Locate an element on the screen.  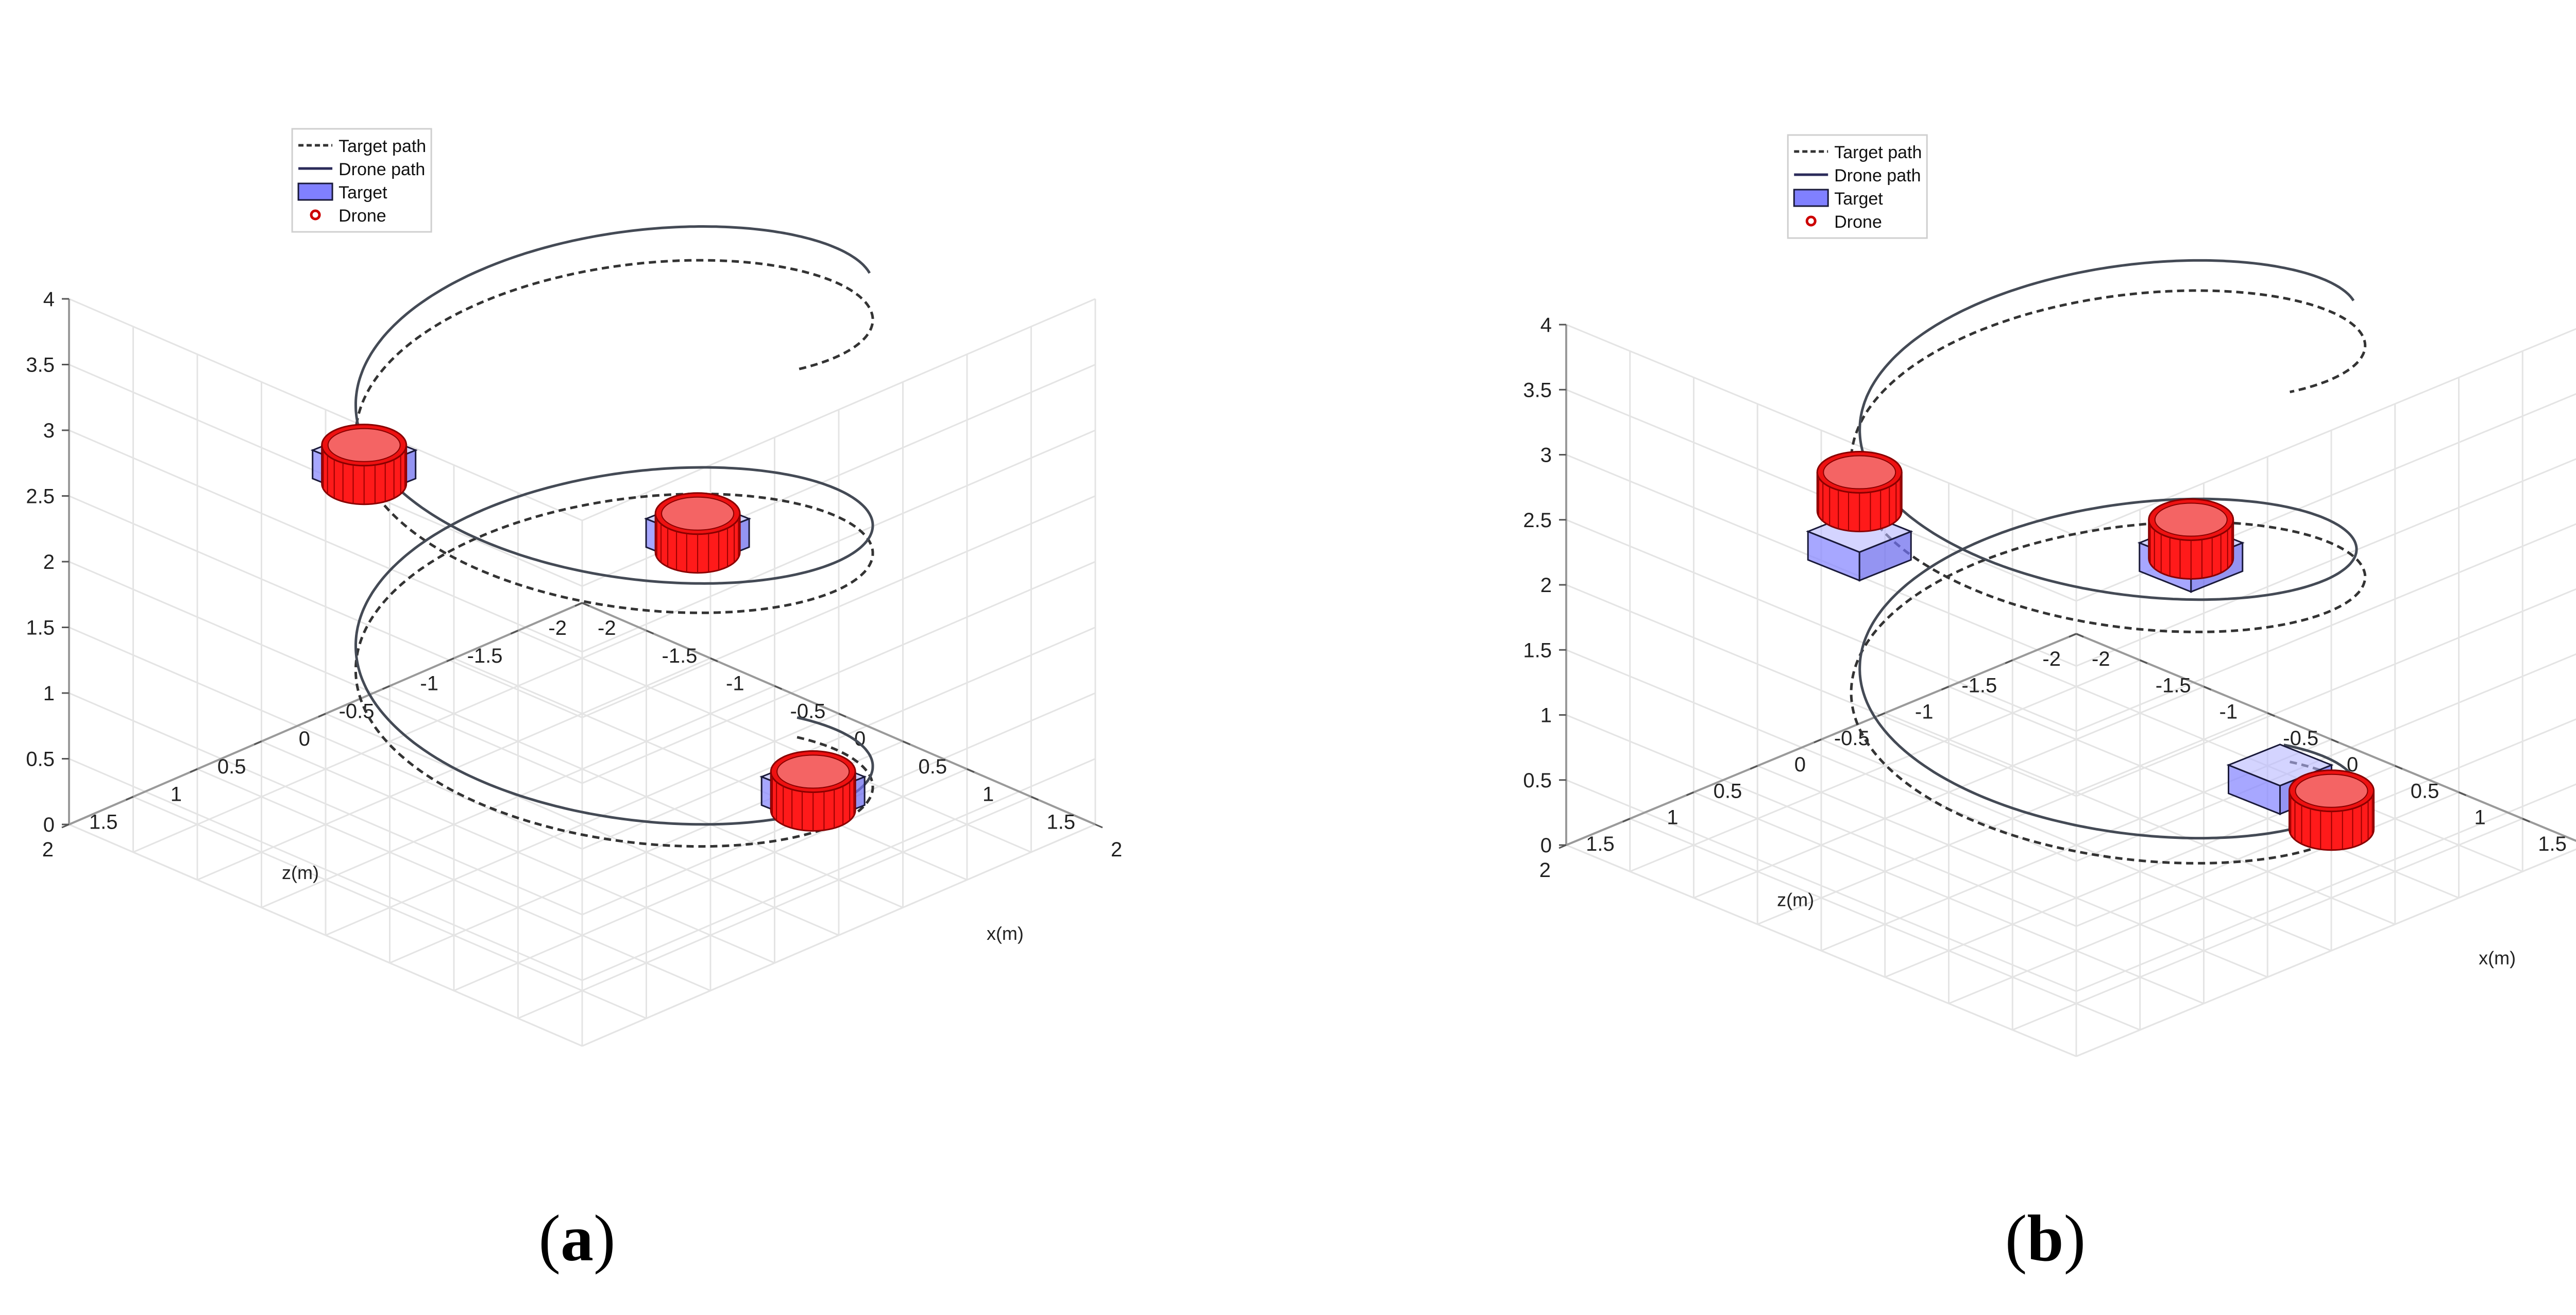
z-tick-label: 2.5 is located at coordinates (40, 496).